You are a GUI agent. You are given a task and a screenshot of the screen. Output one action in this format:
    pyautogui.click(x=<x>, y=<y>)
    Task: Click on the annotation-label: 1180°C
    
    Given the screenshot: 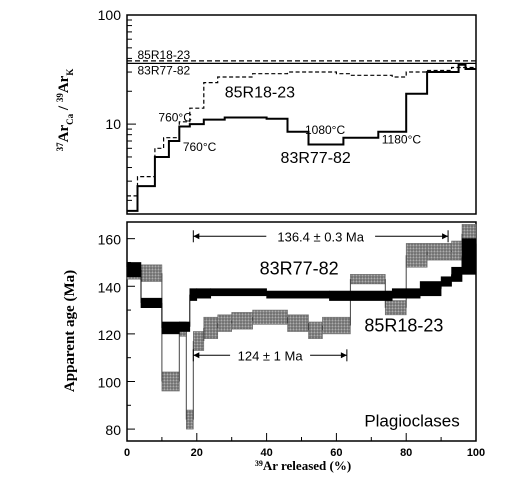 What is the action you would take?
    pyautogui.click(x=402, y=140)
    